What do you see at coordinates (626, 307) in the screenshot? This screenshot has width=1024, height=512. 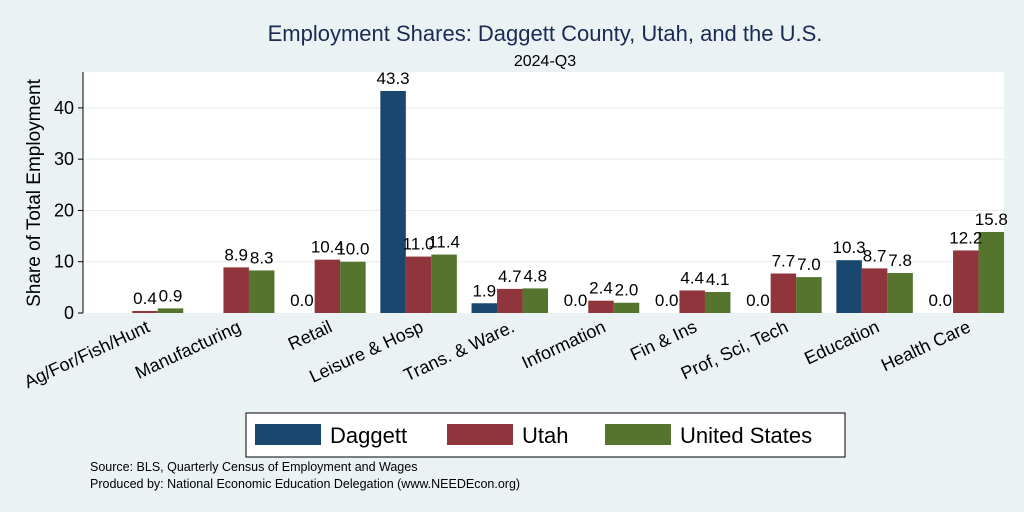 I see `bar-united-states-information` at bounding box center [626, 307].